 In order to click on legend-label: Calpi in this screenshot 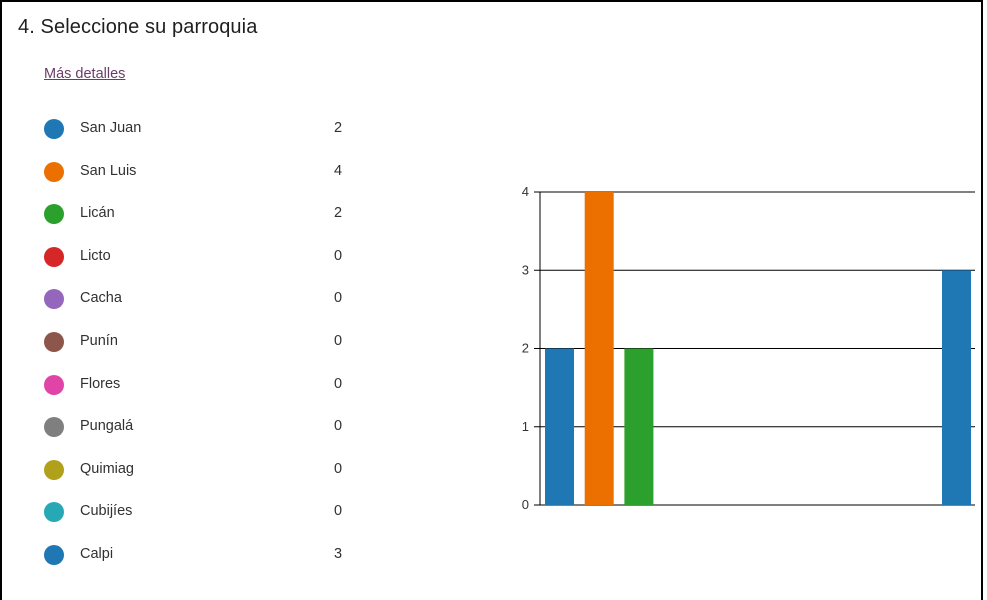, I will do `click(97, 553)`.